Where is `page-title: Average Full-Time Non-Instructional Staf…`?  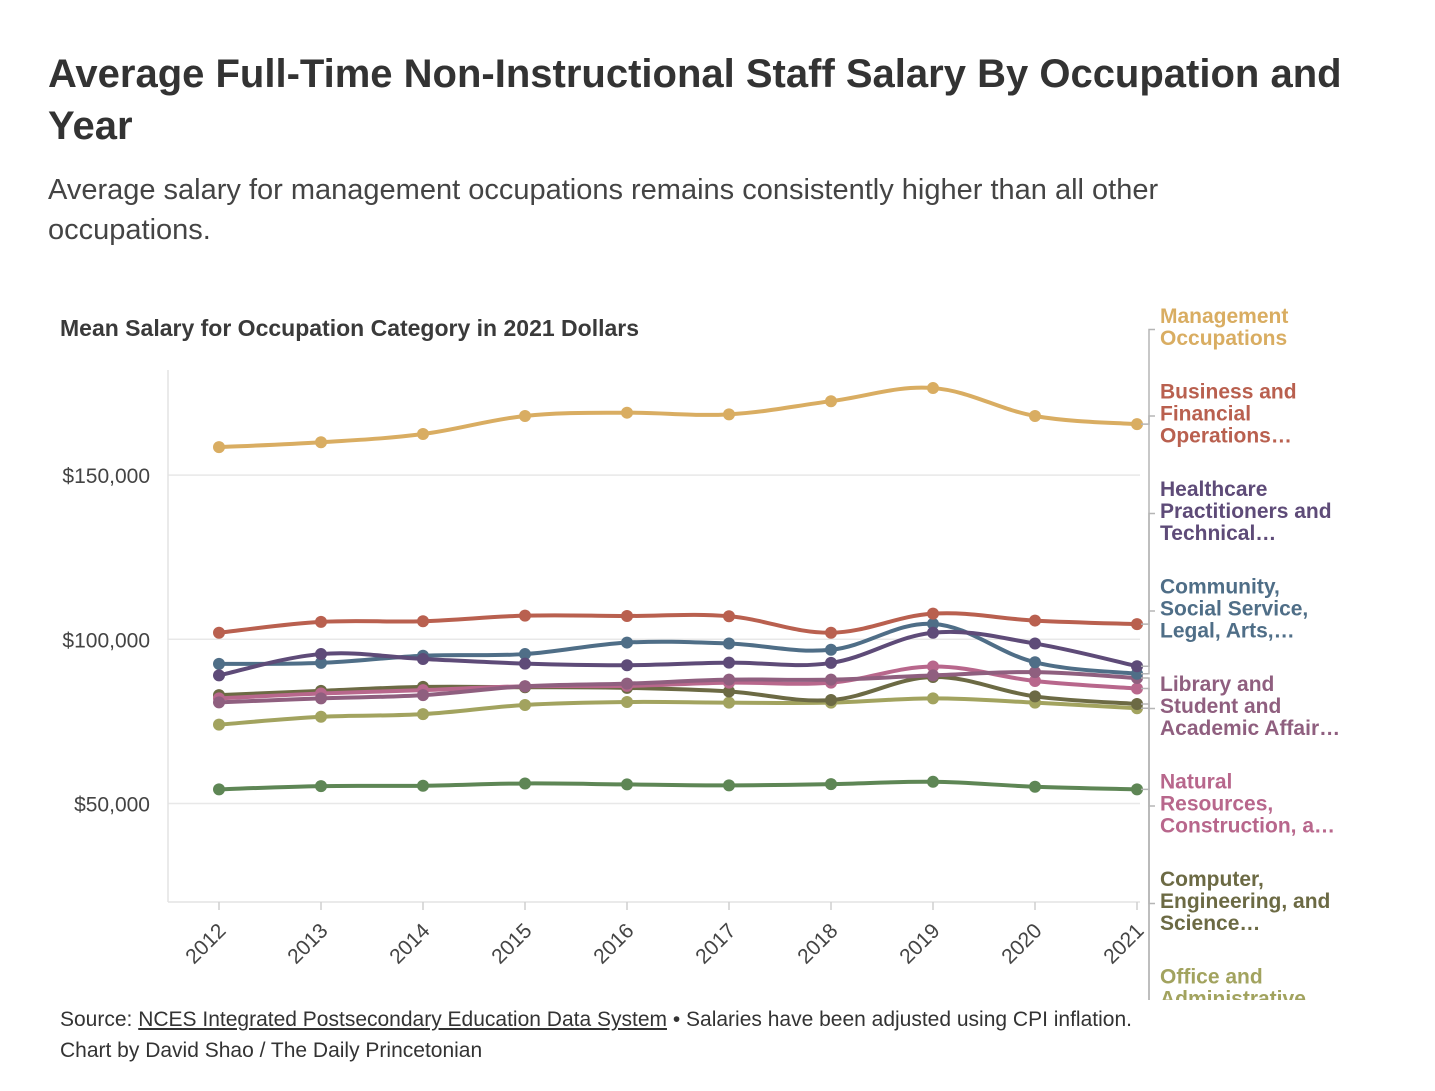
page-title: Average Full-Time Non-Instructional Staf… is located at coordinates (695, 100).